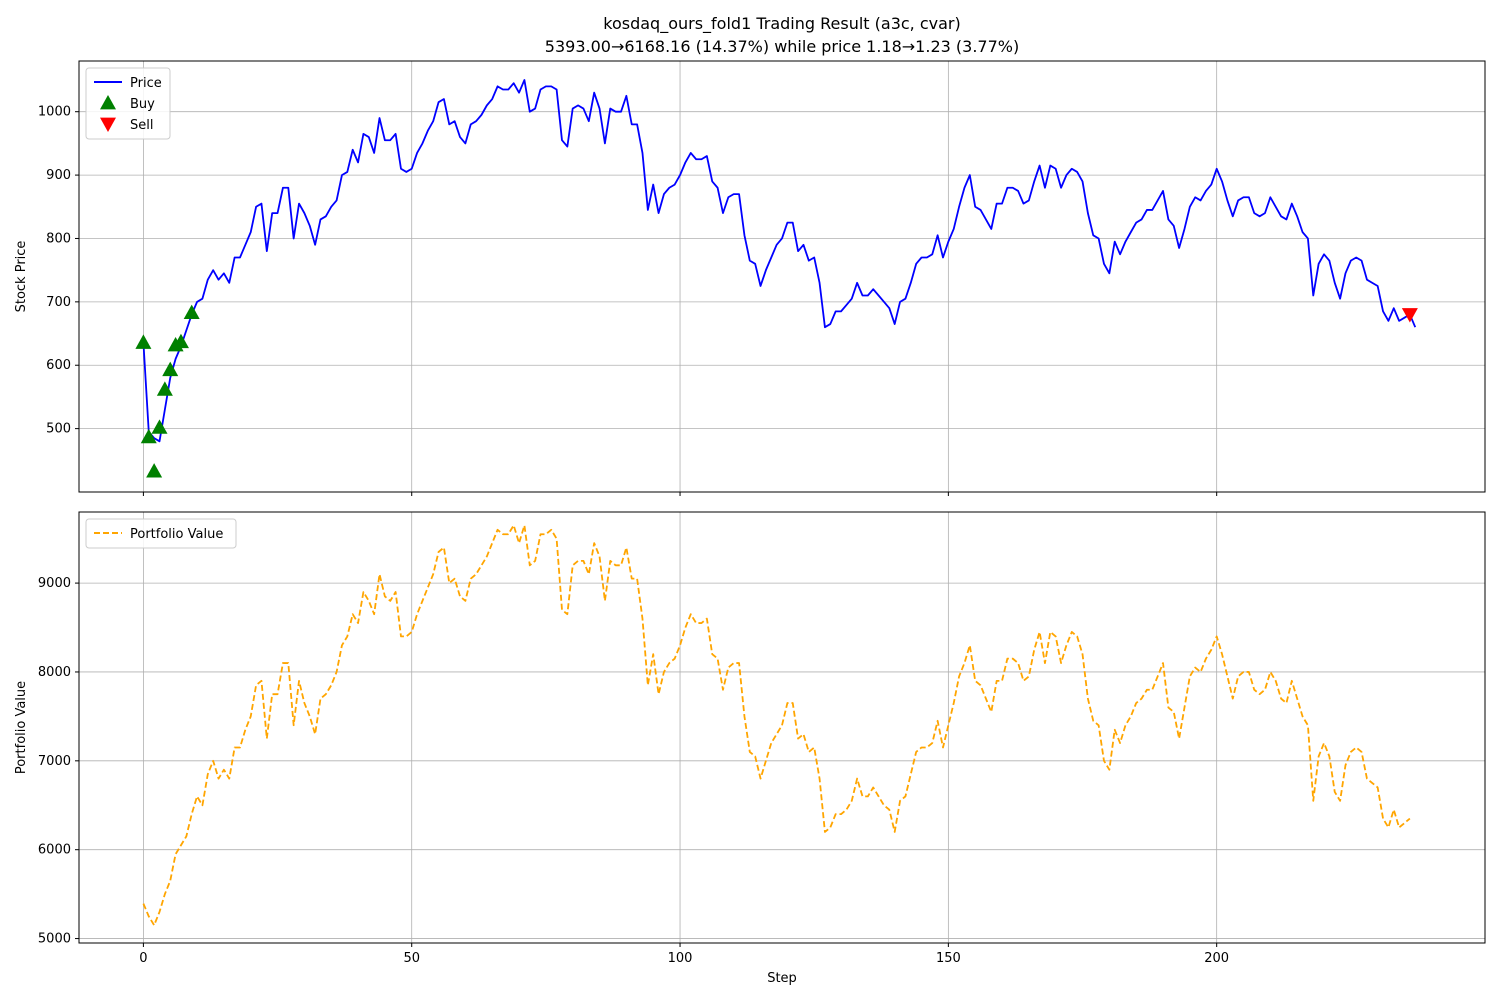 This screenshot has height=1004, width=1500. Describe the element at coordinates (21, 727) in the screenshot. I see `portfolio-y-axis-label: Portfolio Value` at that location.